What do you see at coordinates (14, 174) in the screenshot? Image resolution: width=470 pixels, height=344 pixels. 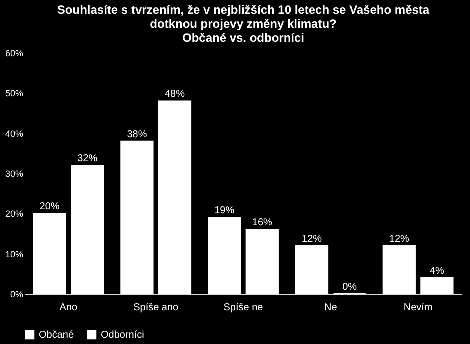 I see `y-tick-label: 30%` at bounding box center [14, 174].